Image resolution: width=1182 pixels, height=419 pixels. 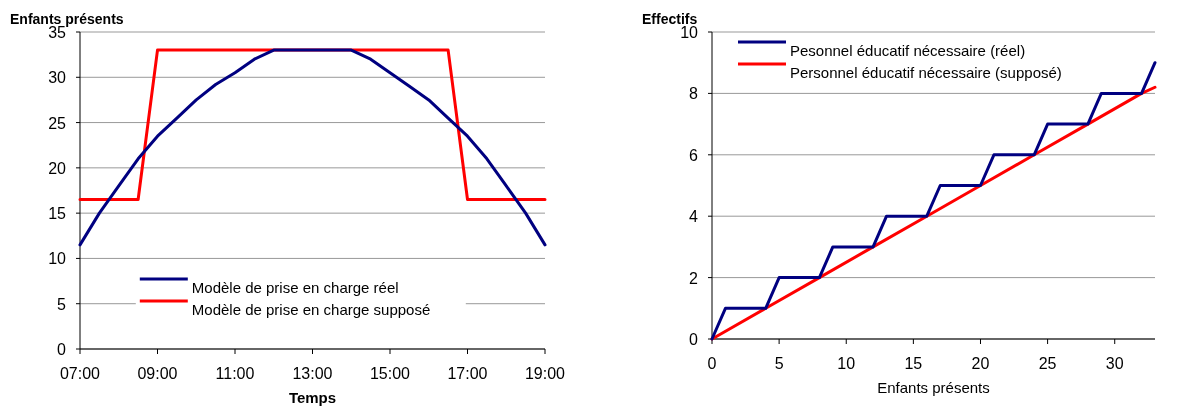 I want to click on x-tick-label: 09:00, so click(x=157, y=373).